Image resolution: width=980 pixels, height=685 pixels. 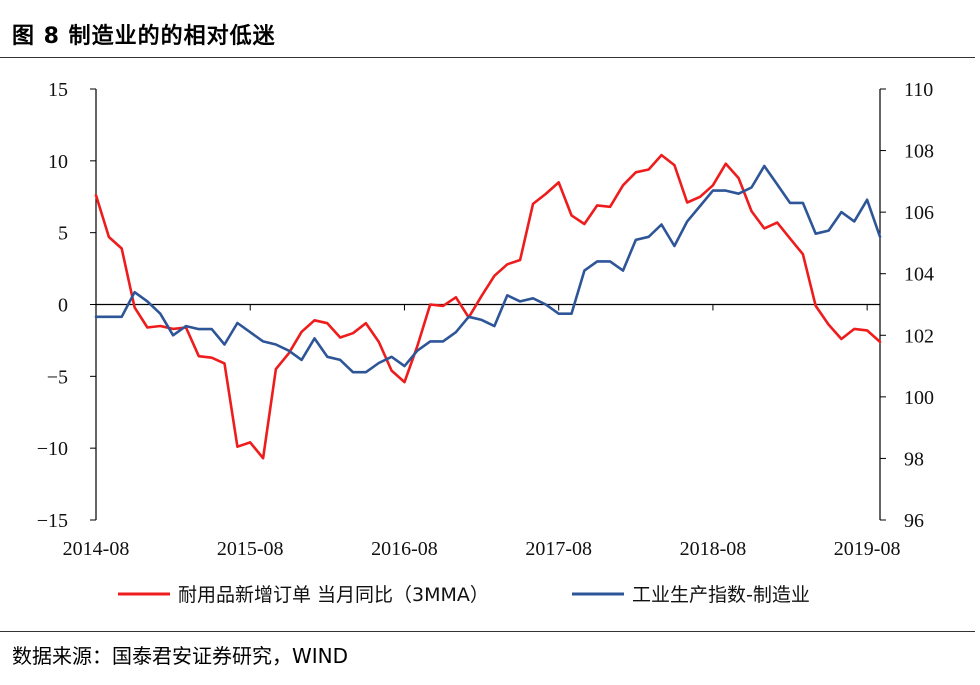 I want to click on left-tick-label: −15, so click(x=52, y=521).